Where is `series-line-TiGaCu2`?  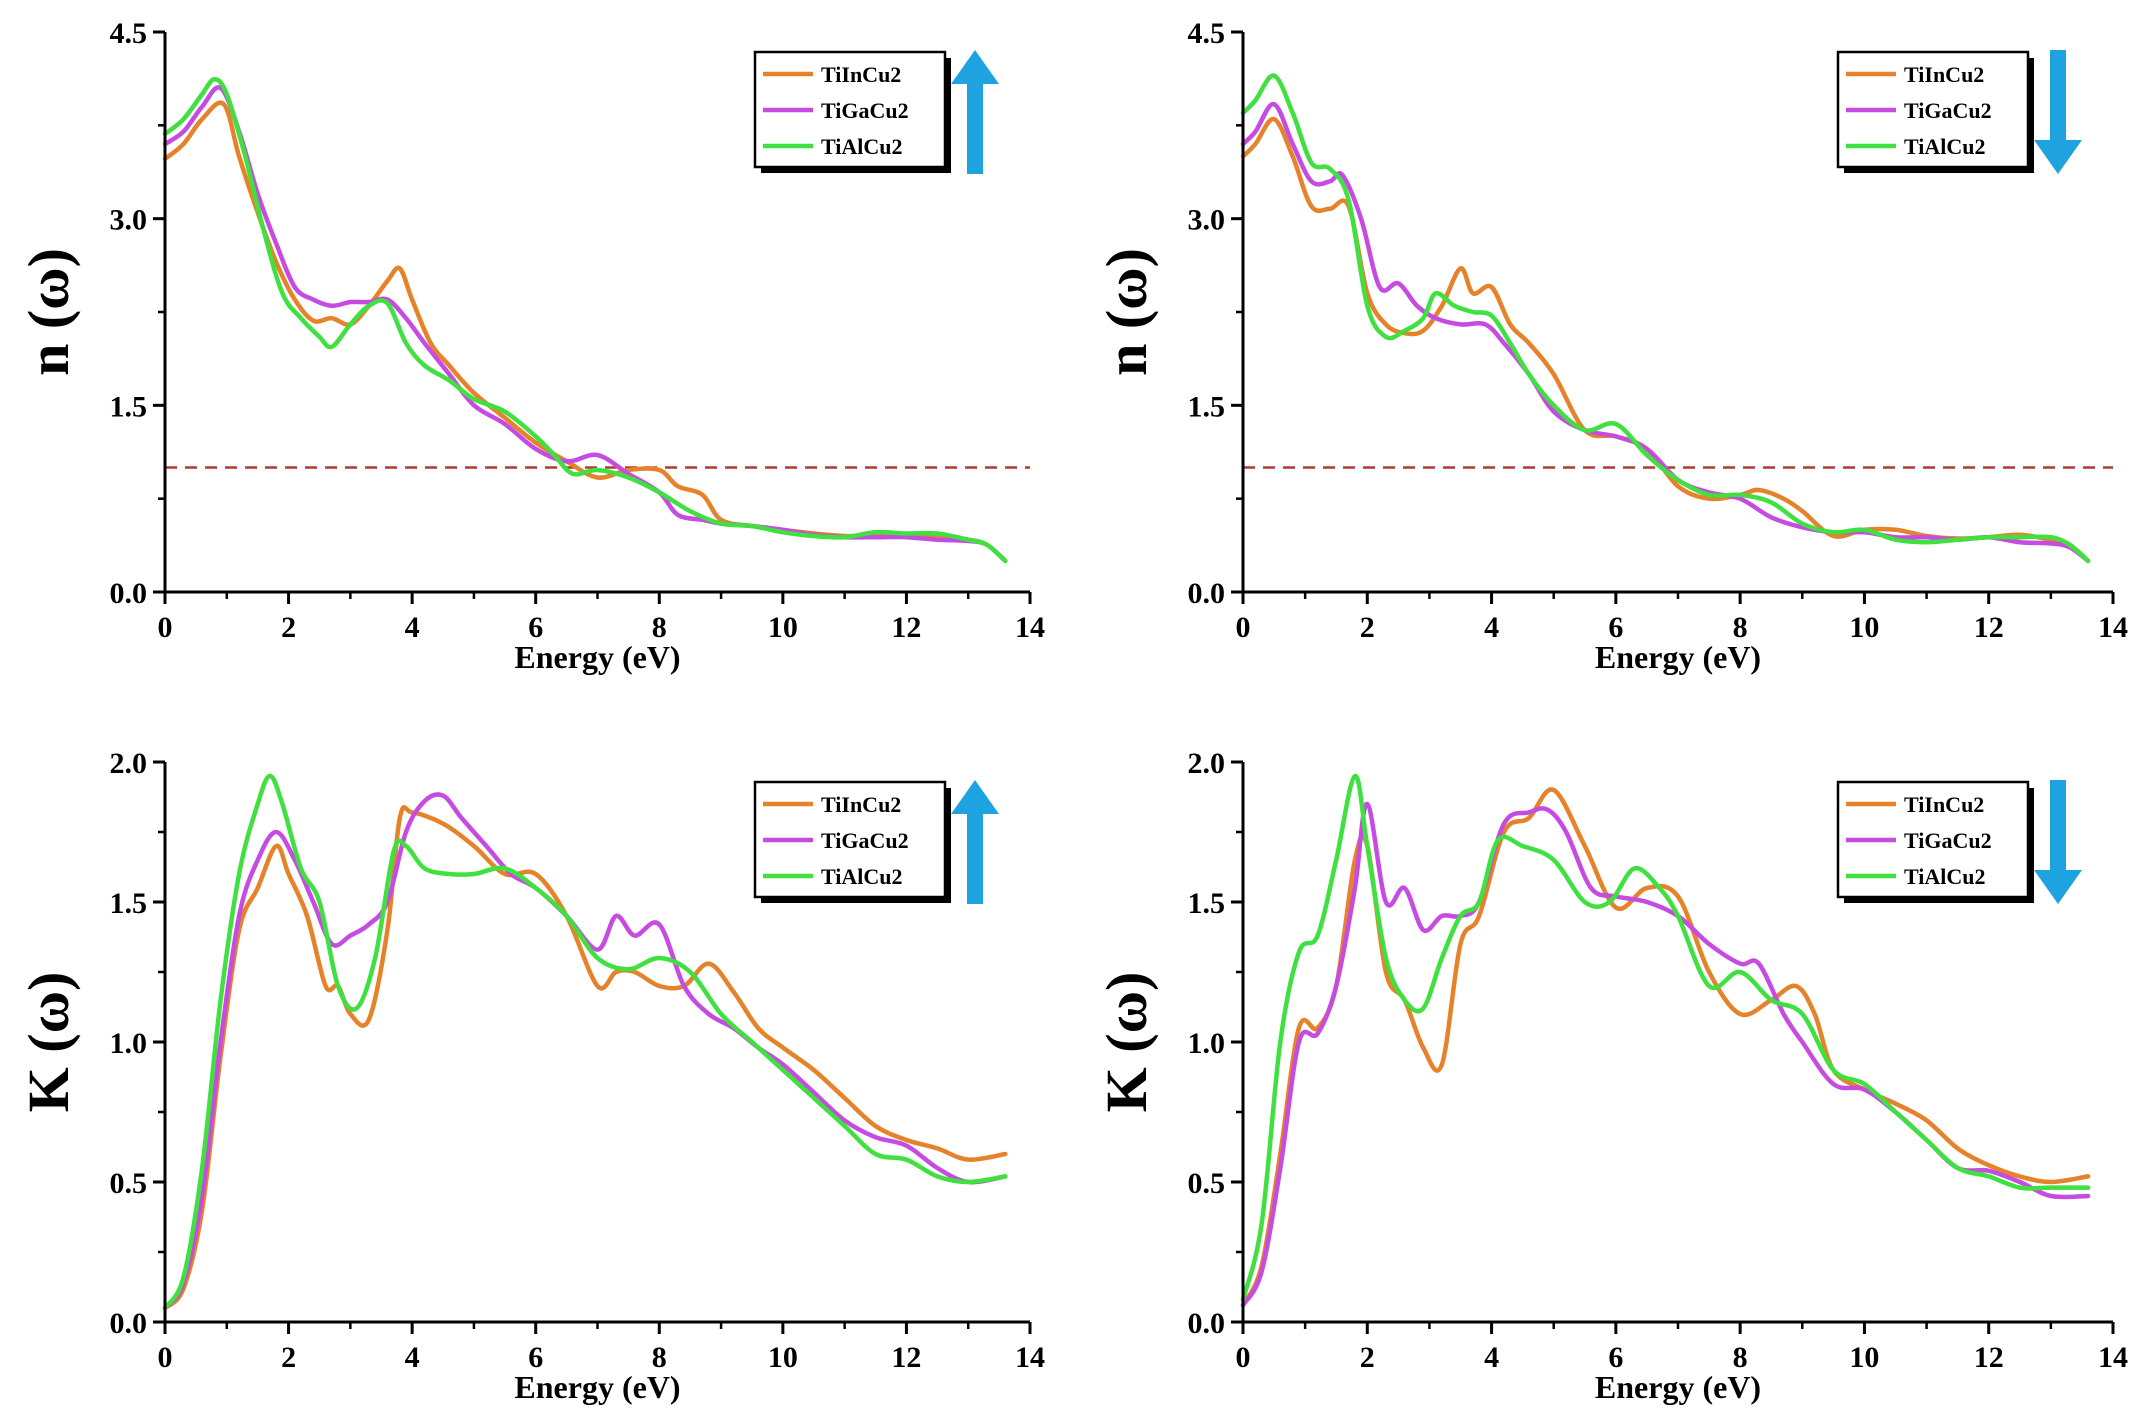
series-line-TiGaCu2 is located at coordinates (585, 1051).